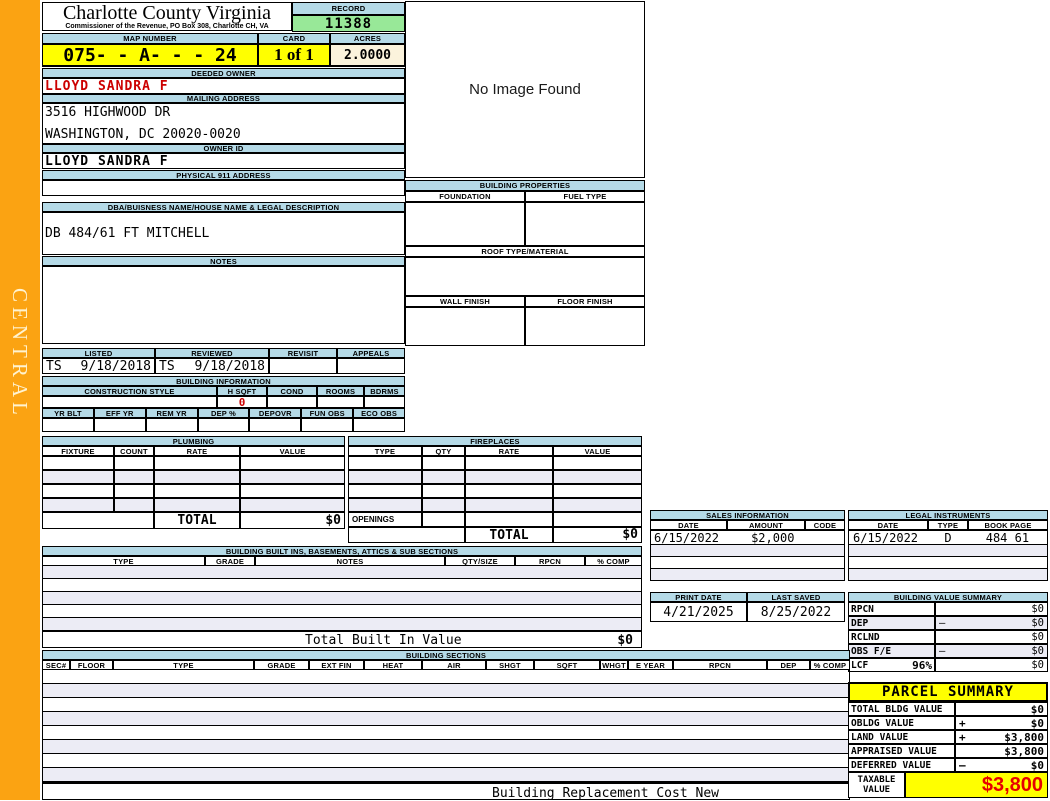 Image resolution: width=1050 pixels, height=801 pixels. What do you see at coordinates (525, 276) in the screenshot?
I see `roof-value` at bounding box center [525, 276].